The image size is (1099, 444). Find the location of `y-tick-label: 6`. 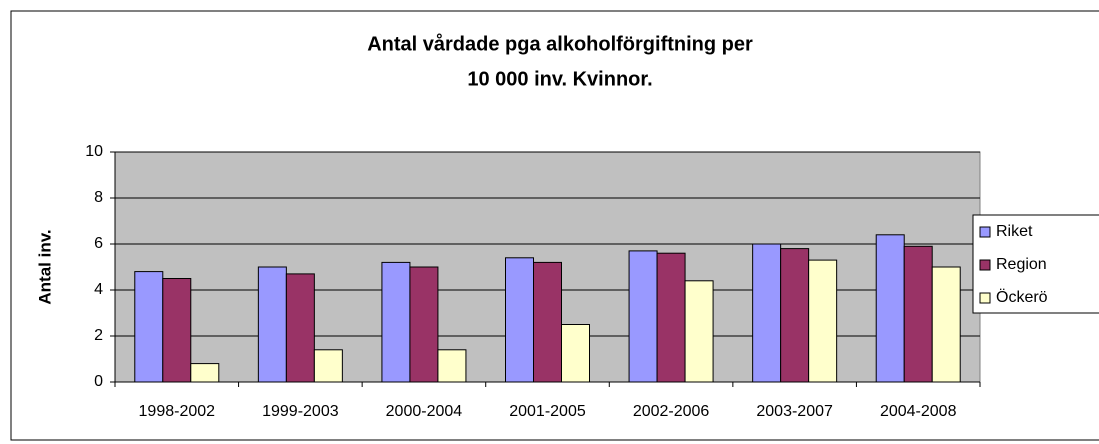

y-tick-label: 6 is located at coordinates (98, 243).